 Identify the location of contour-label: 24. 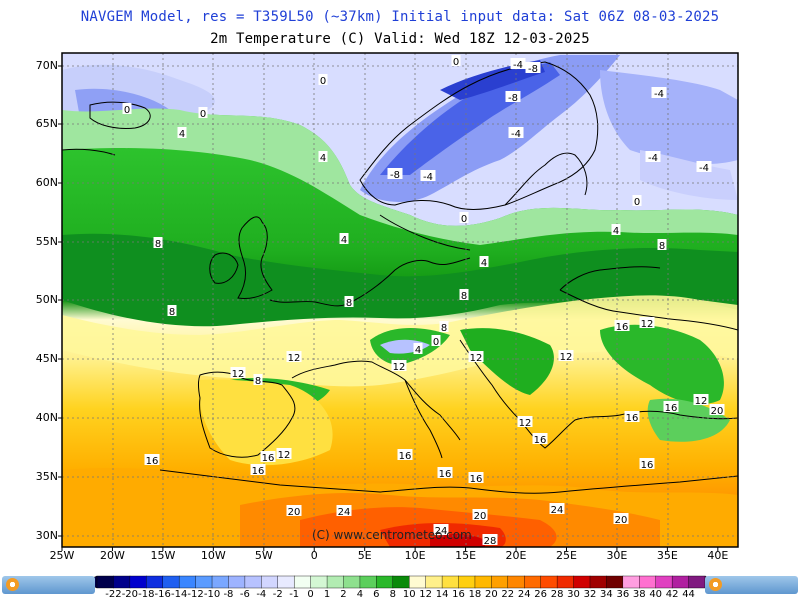
(344, 512).